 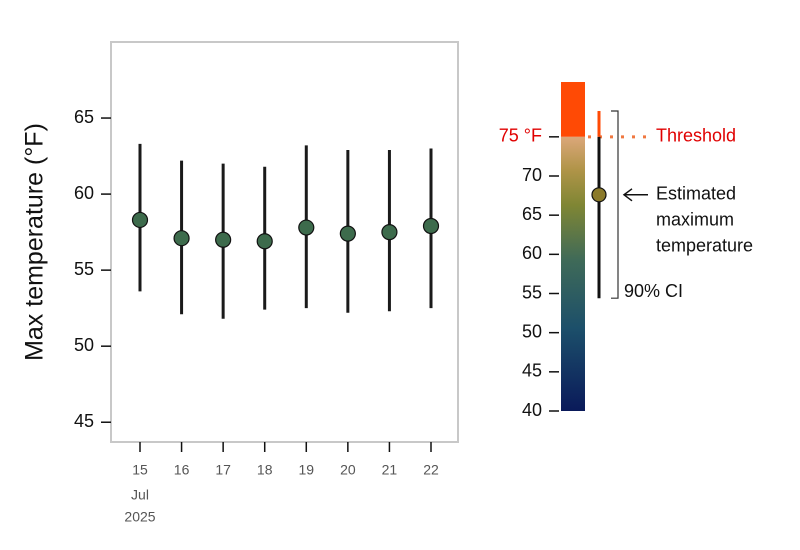 I want to click on y-tick-label: 50, so click(x=84, y=345).